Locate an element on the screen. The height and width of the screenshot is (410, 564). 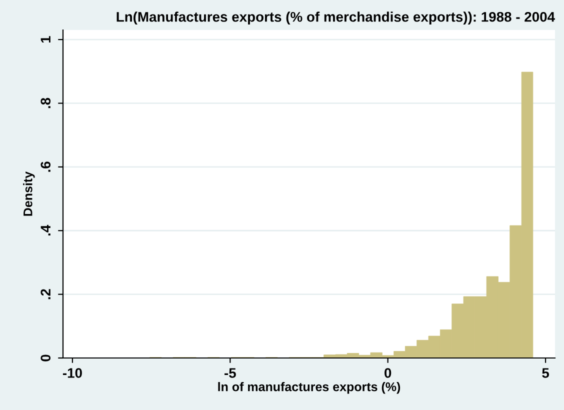
x-tick-label: -5 is located at coordinates (230, 373).